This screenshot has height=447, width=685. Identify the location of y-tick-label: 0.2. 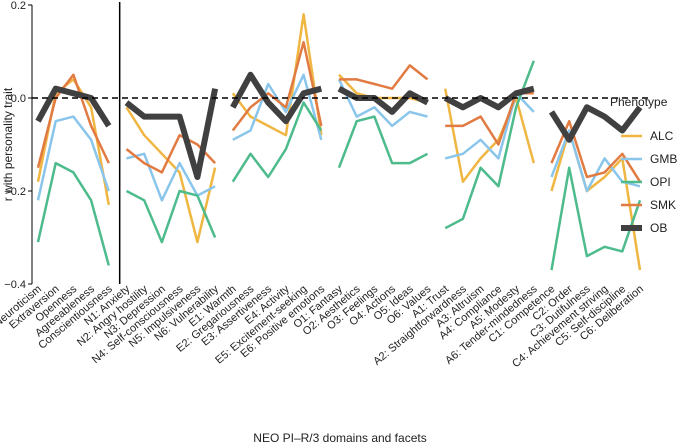
(18, 6).